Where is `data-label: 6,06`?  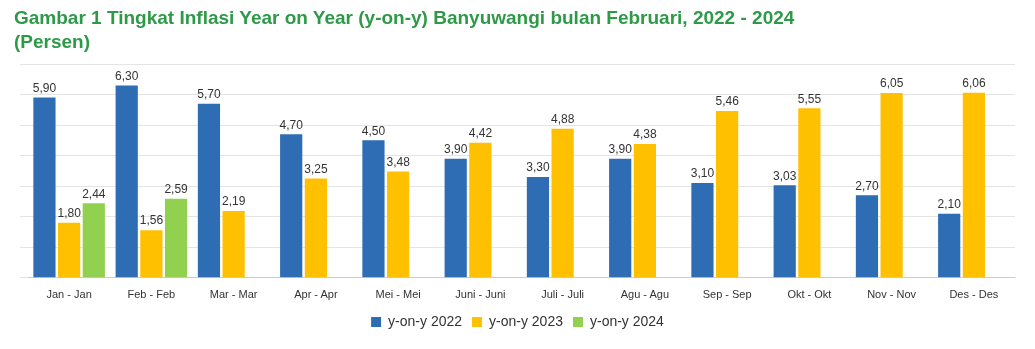
data-label: 6,06 is located at coordinates (974, 83).